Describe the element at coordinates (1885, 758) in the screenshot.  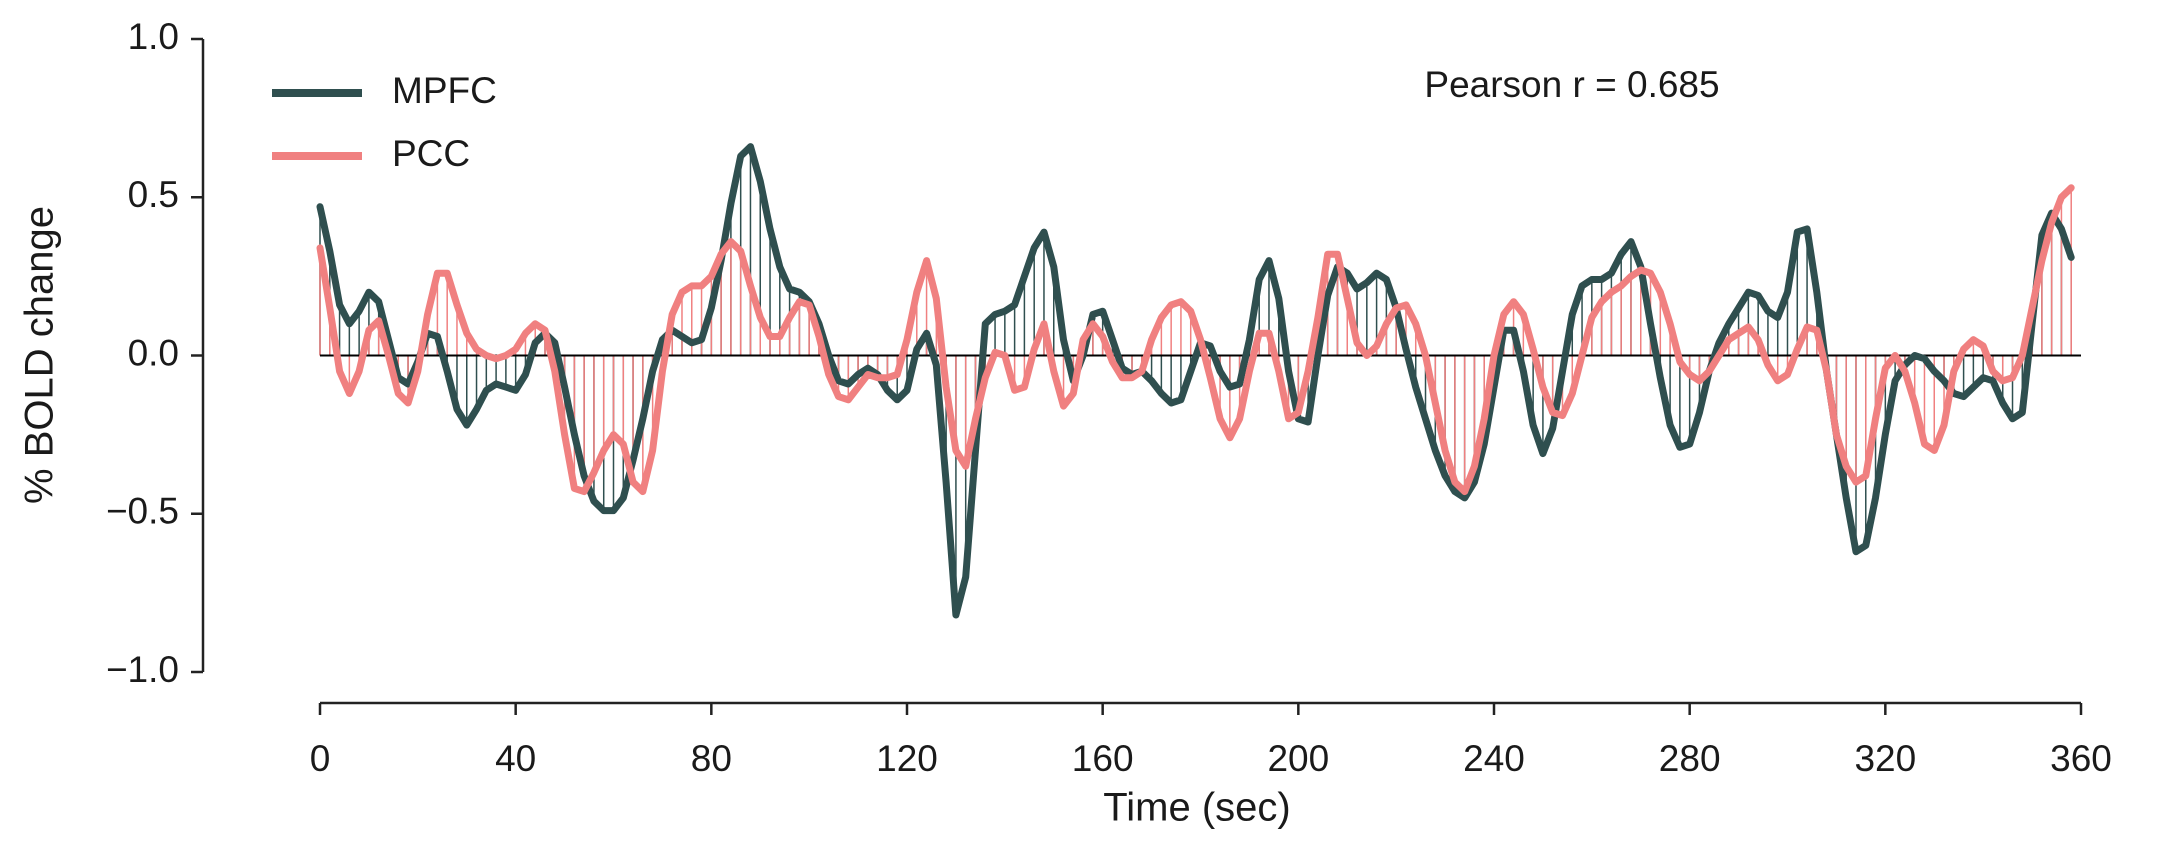
I see `x-tick-label: 320` at that location.